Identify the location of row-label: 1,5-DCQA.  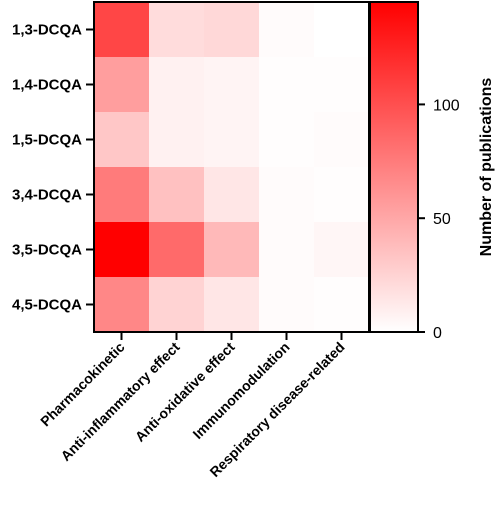
(47, 140).